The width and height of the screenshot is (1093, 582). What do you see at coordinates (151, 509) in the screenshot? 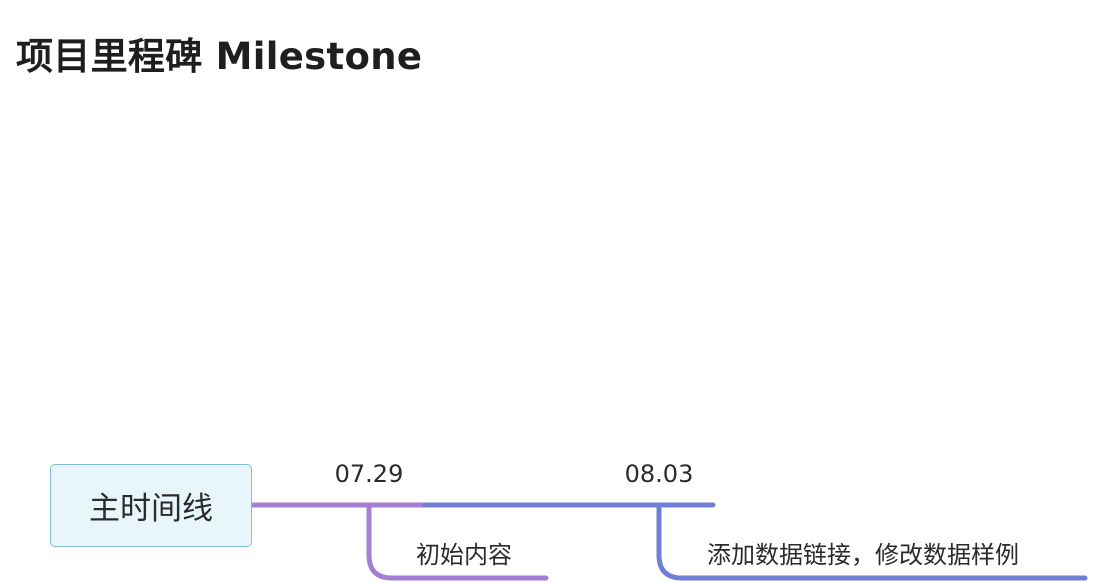
I see `root-node-label: 主时间线` at bounding box center [151, 509].